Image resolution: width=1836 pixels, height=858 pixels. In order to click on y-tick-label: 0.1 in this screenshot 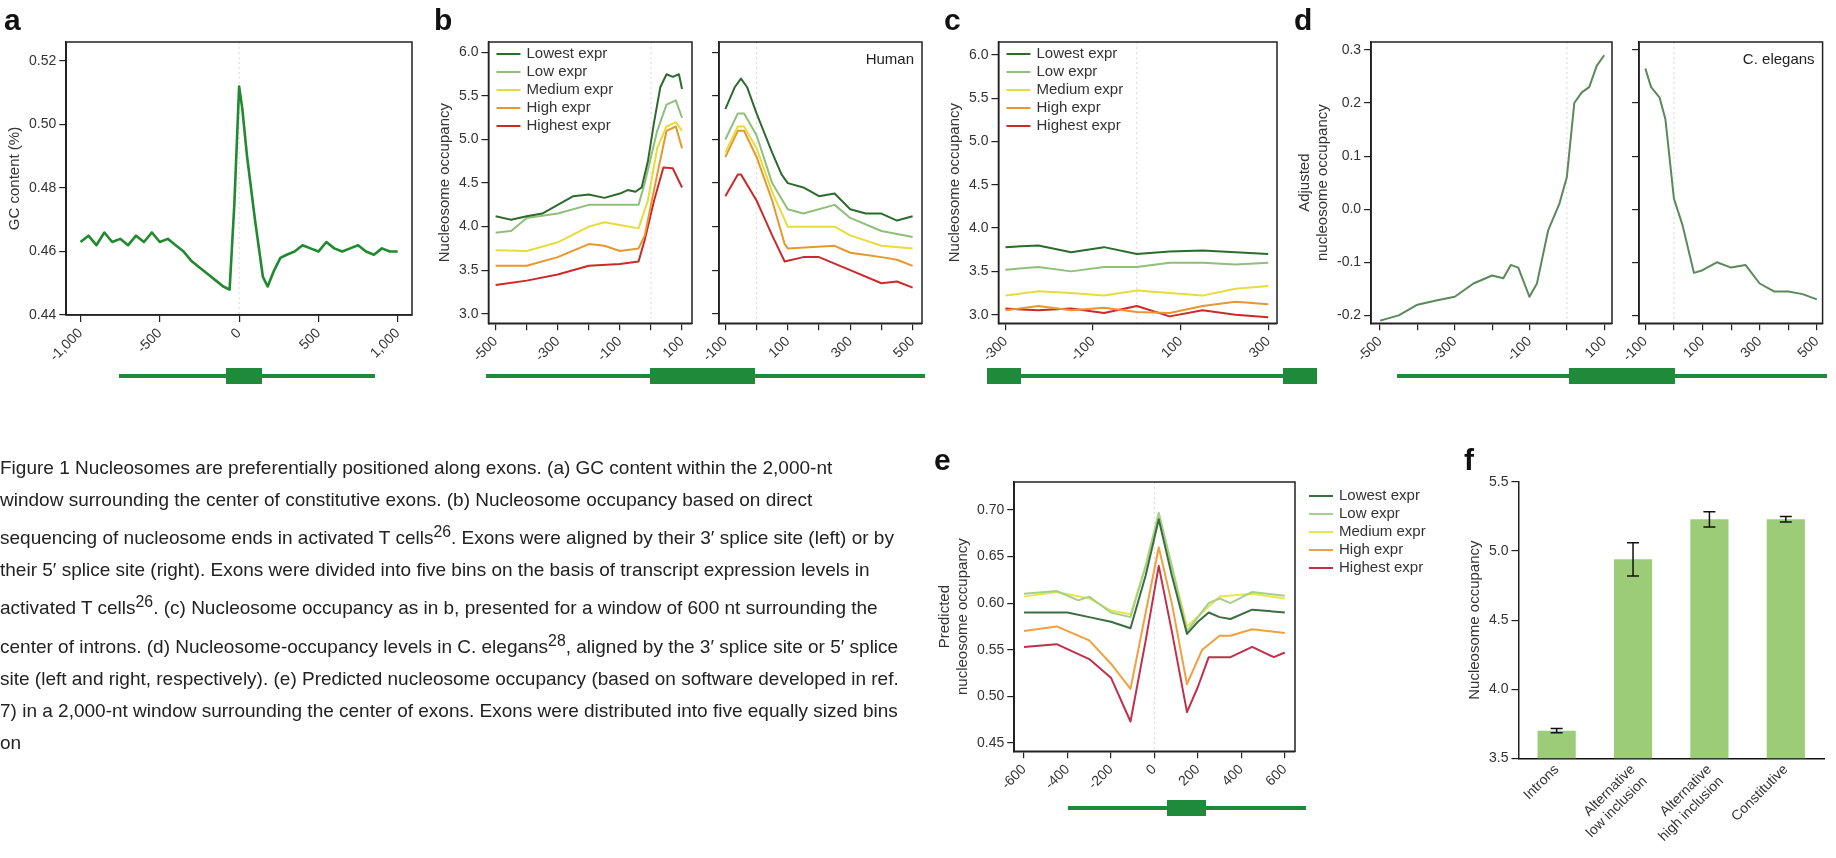, I will do `click(1351, 154)`.